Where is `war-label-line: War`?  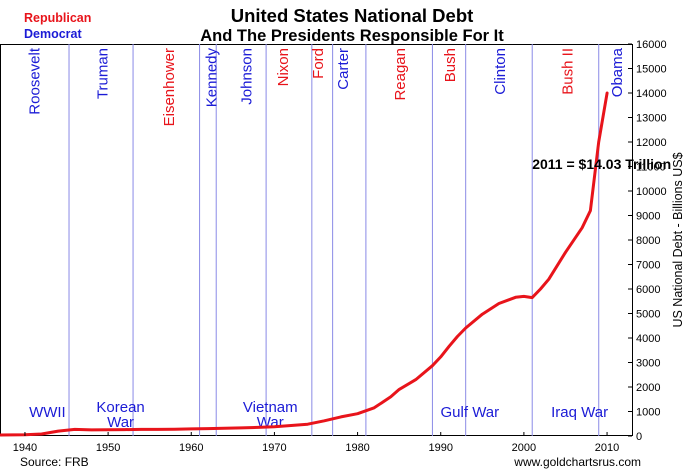
war-label-line: War is located at coordinates (120, 422).